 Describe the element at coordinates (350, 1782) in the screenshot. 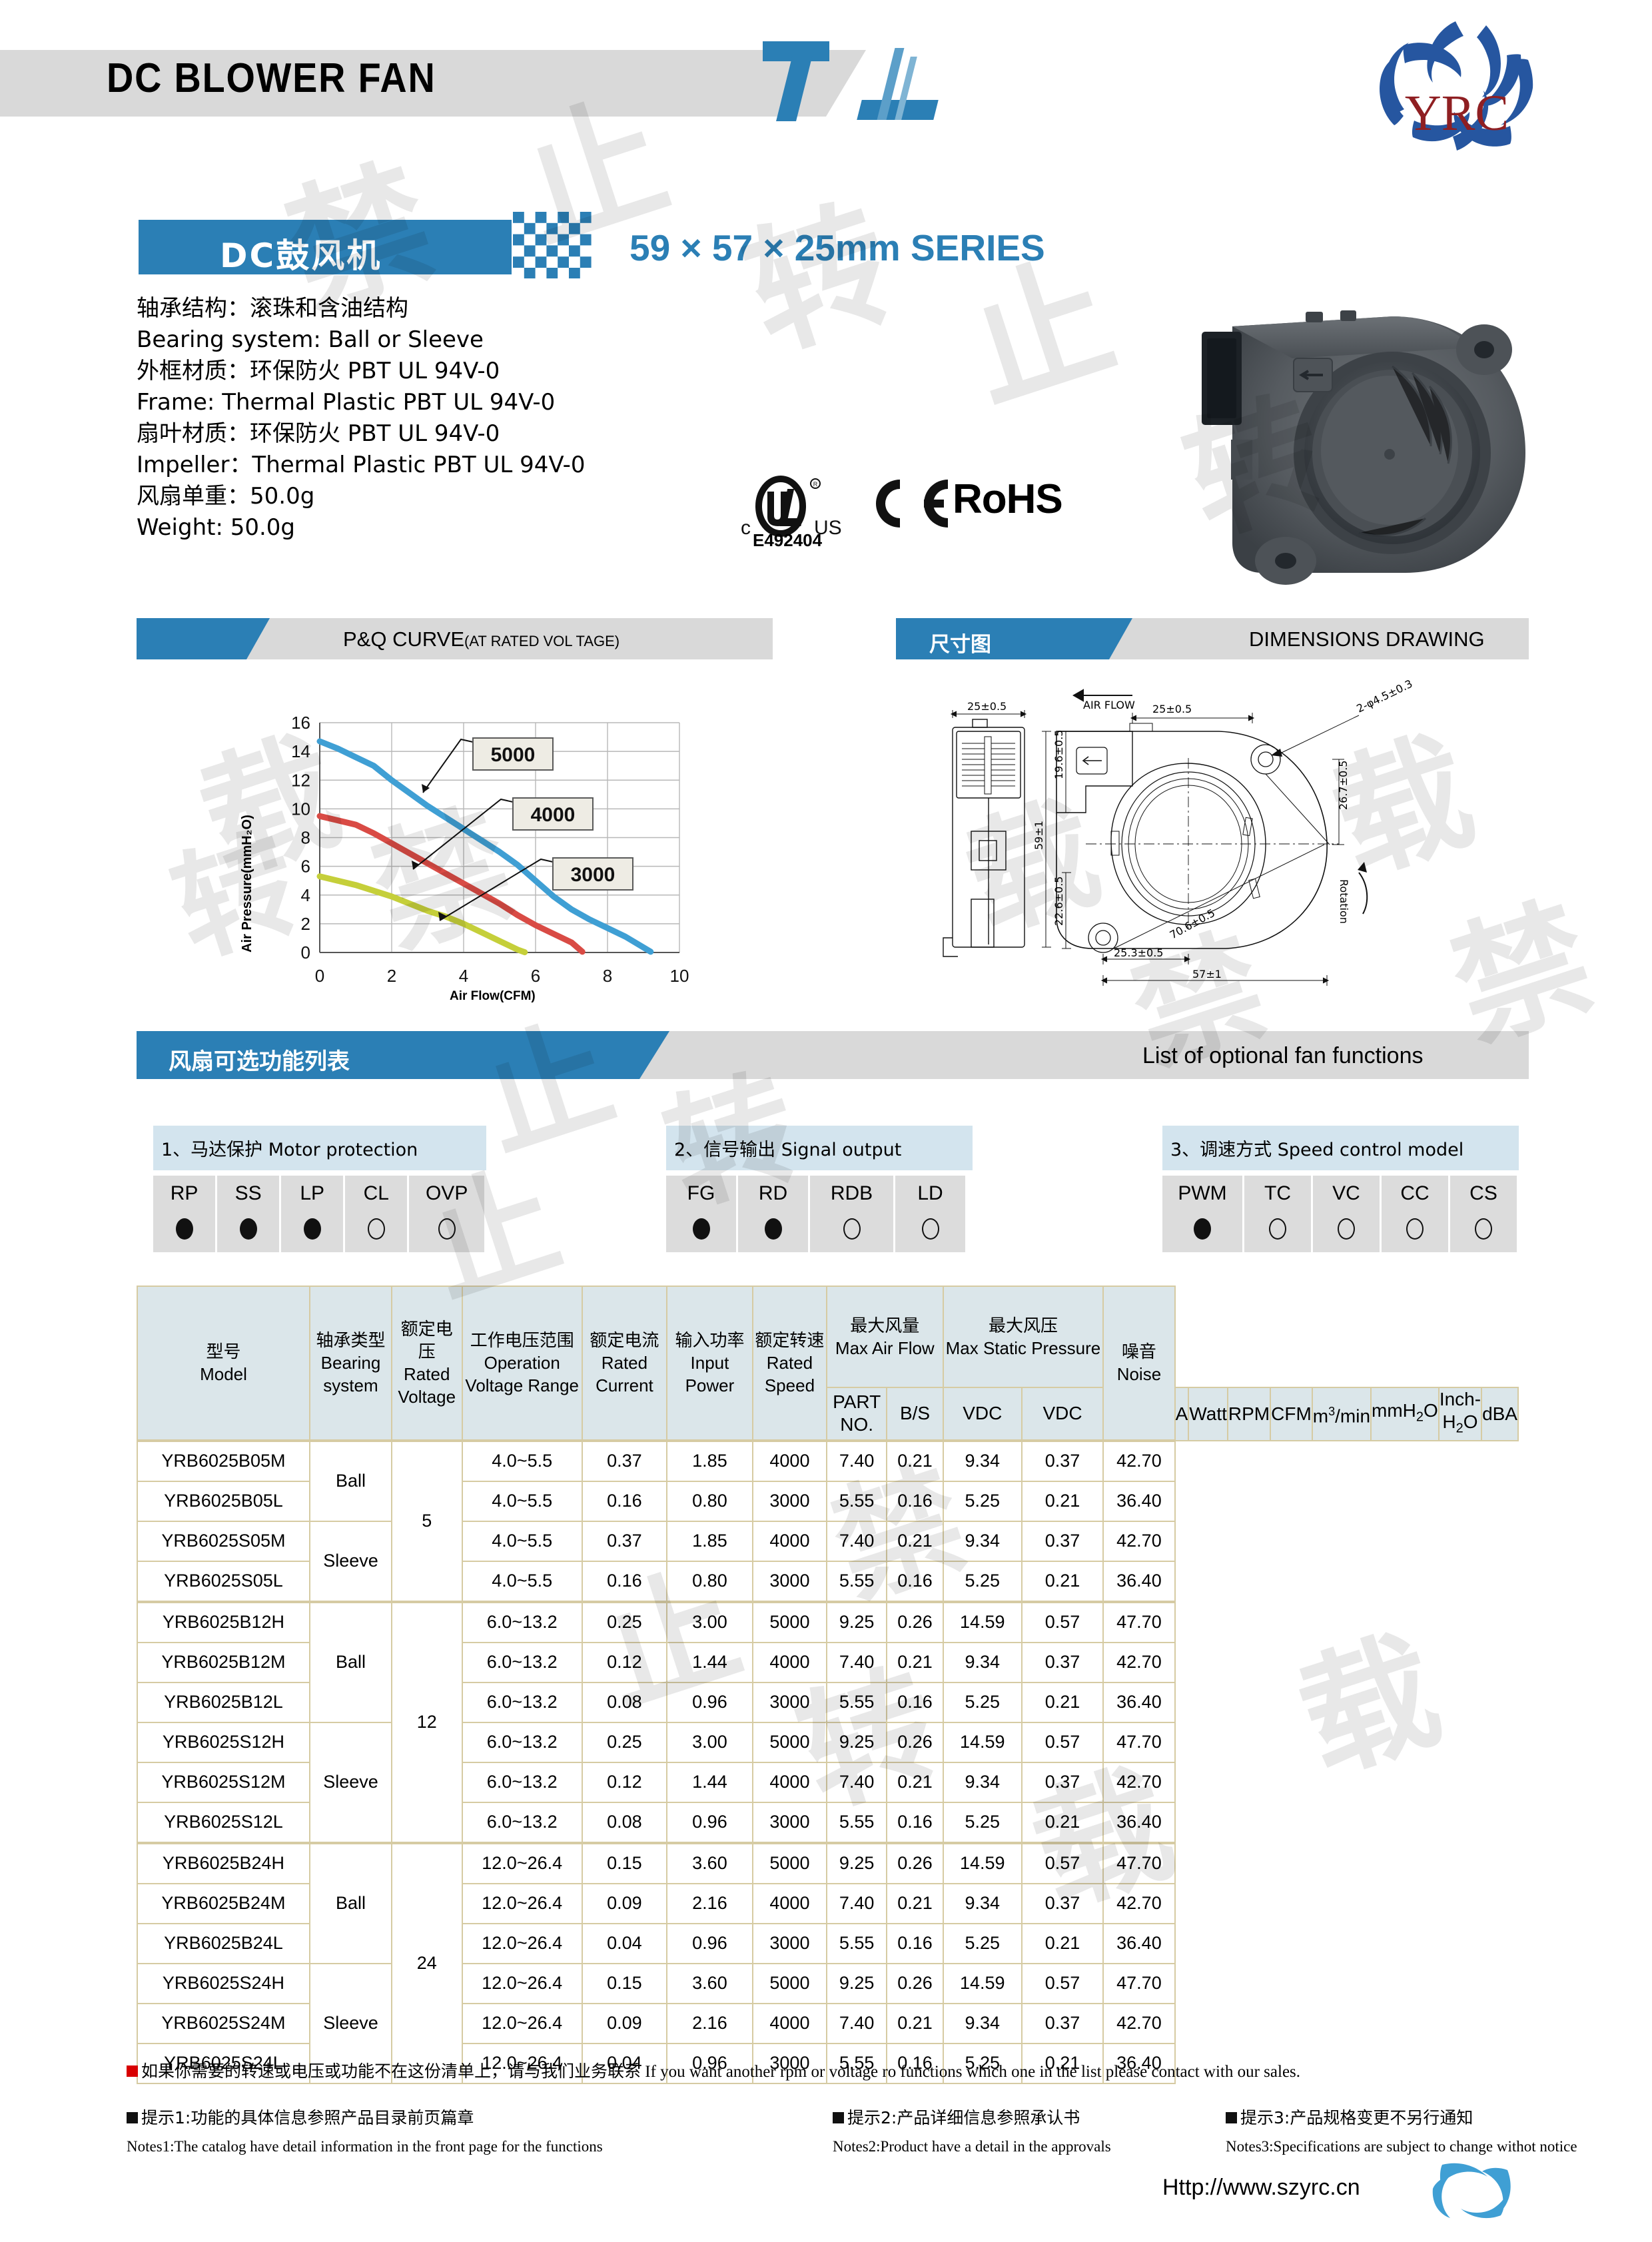

I see `cell-bearing: Sleeve` at that location.